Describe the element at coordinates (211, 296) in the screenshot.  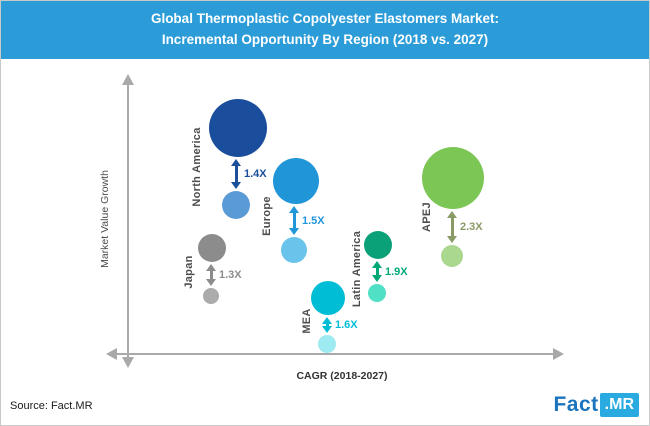
I see `bubble-2018-japan` at that location.